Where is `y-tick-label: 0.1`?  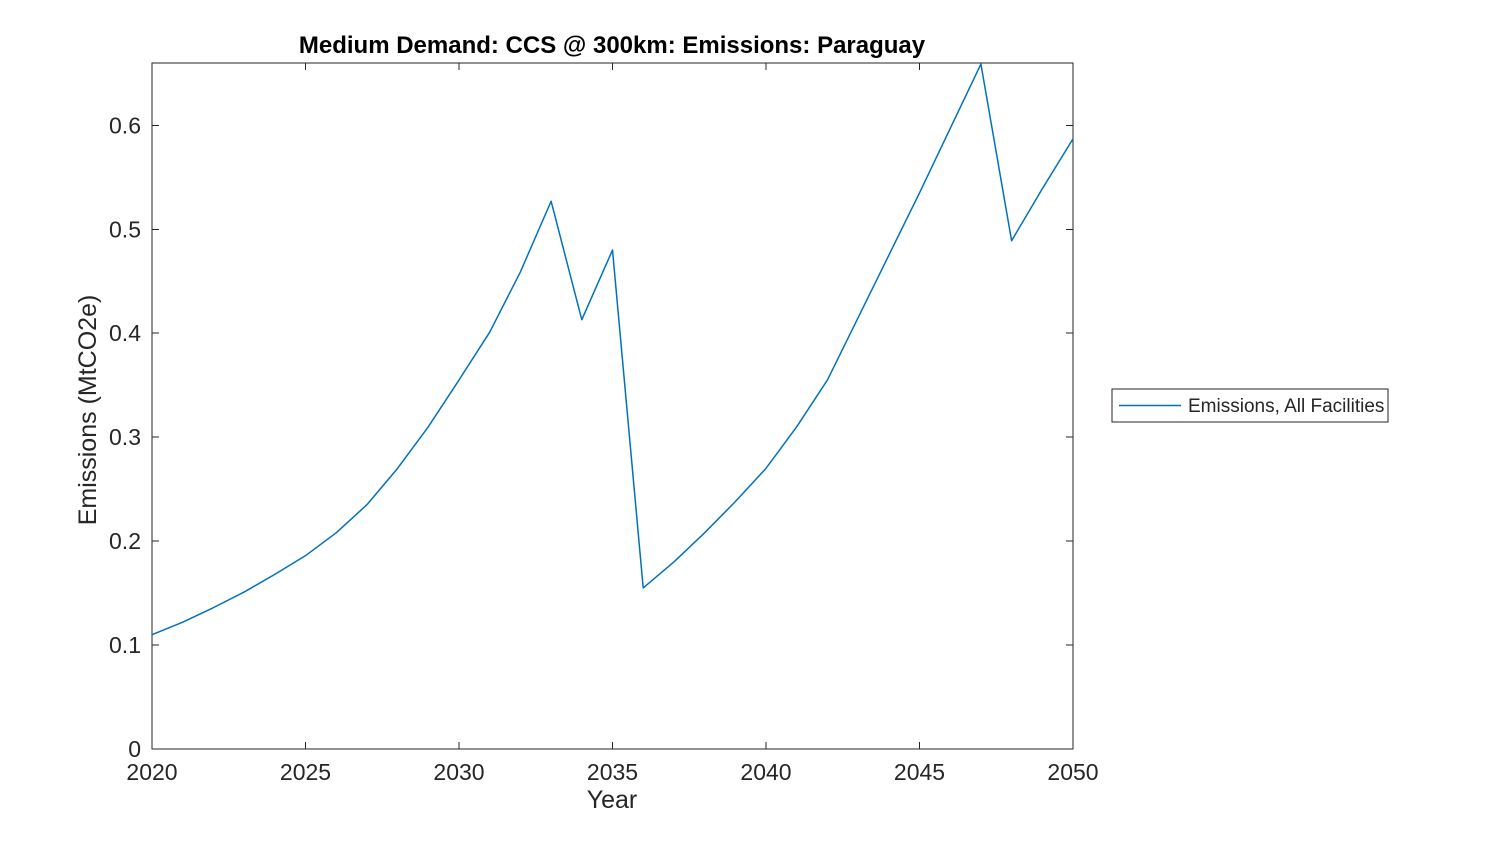
y-tick-label: 0.1 is located at coordinates (125, 645).